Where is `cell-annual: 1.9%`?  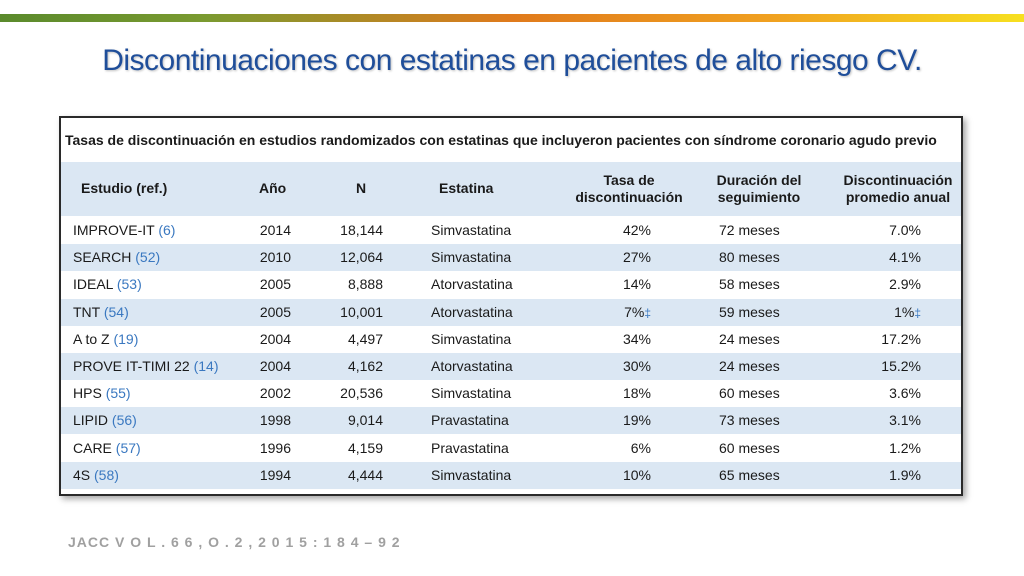
cell-annual: 1.9% is located at coordinates (881, 475).